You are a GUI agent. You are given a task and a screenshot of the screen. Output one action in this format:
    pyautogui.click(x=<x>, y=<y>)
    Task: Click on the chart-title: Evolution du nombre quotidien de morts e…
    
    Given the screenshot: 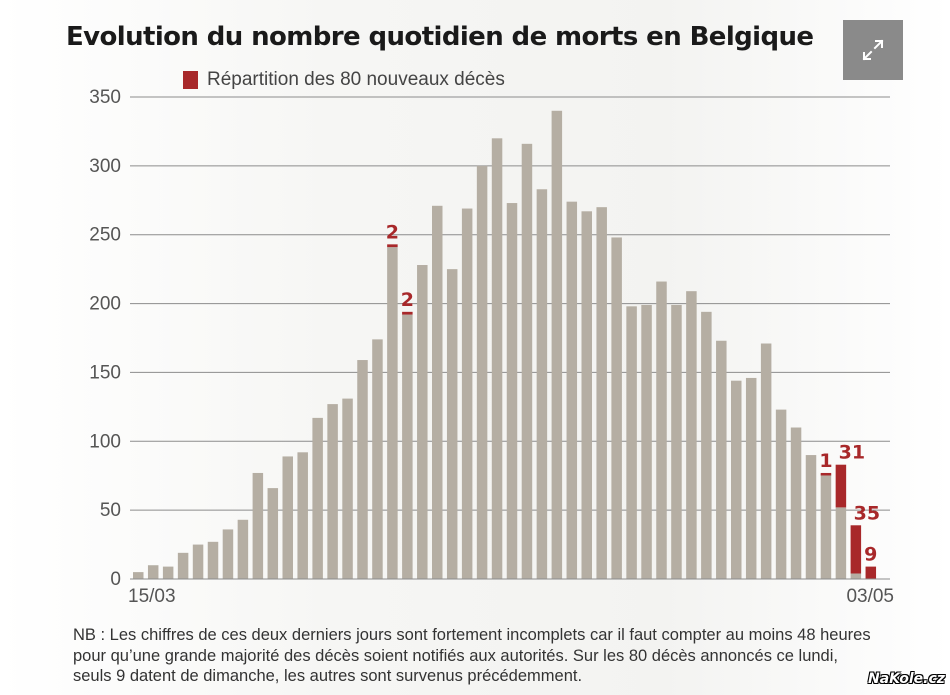 What is the action you would take?
    pyautogui.click(x=440, y=37)
    